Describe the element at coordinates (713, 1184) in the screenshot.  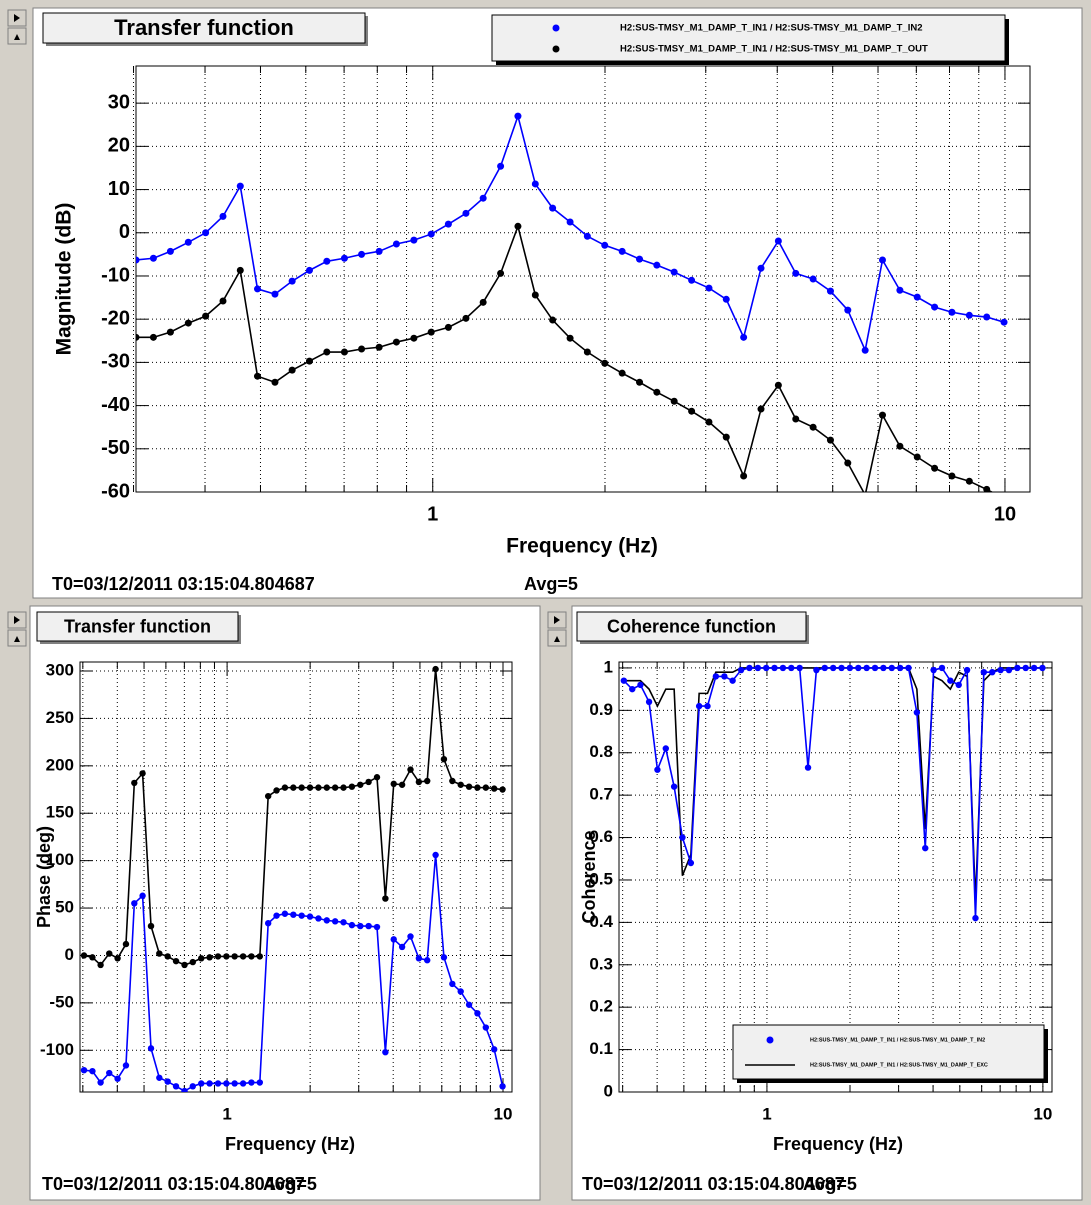
I see `annotation: T0=03/12/2011 03:15:04.804687` at that location.